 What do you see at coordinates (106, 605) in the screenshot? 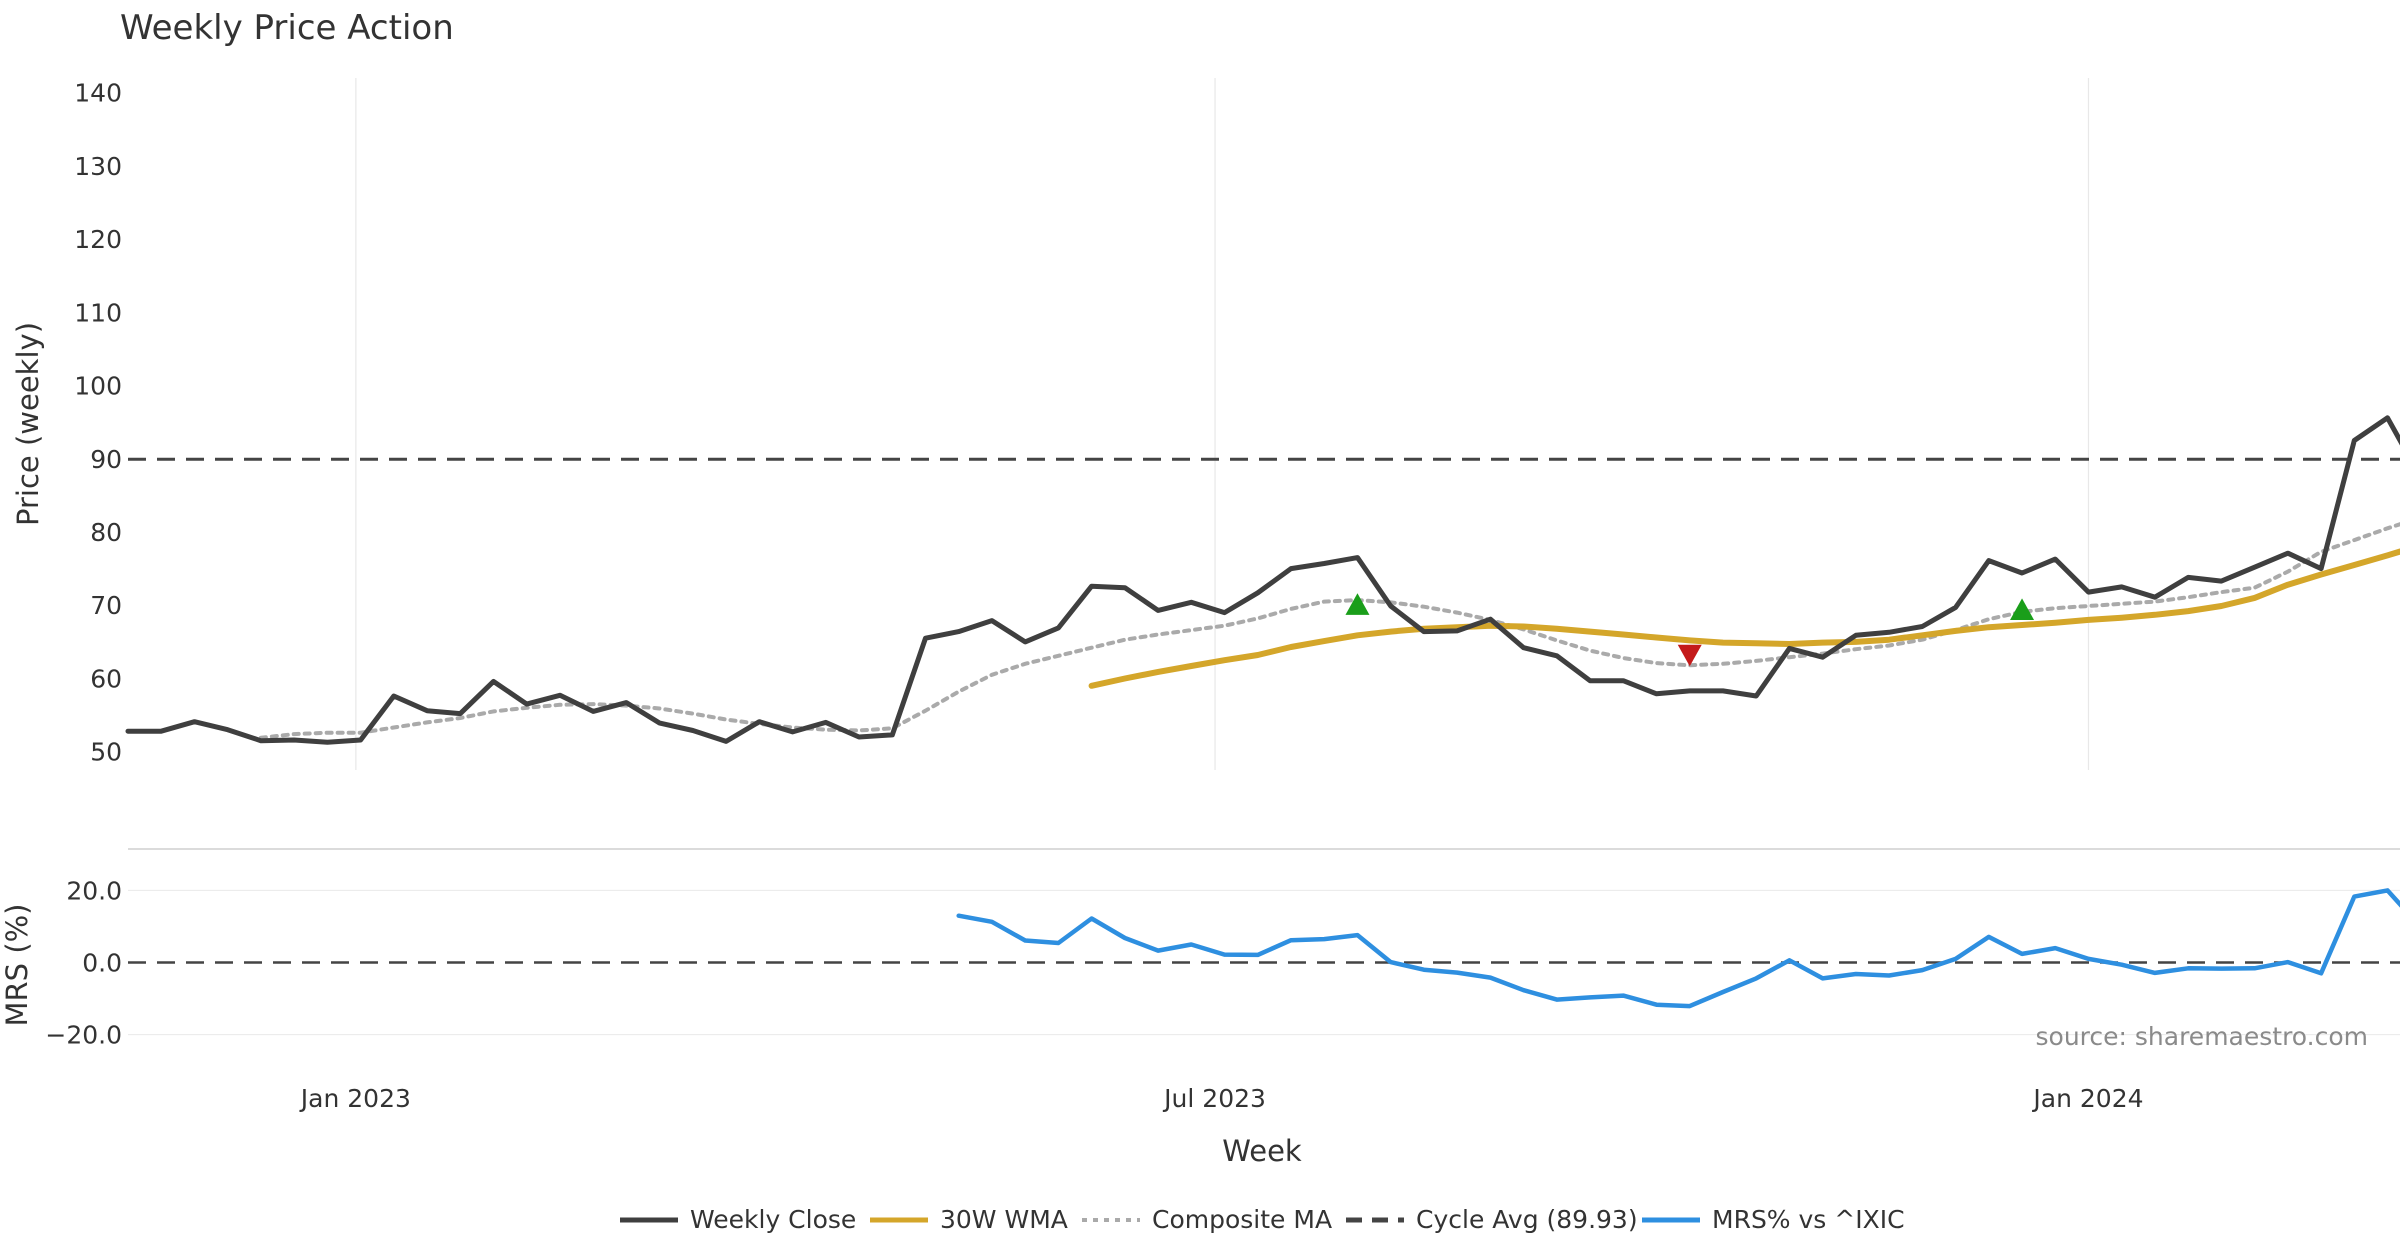
I see `price-y-tick: 70` at bounding box center [106, 605].